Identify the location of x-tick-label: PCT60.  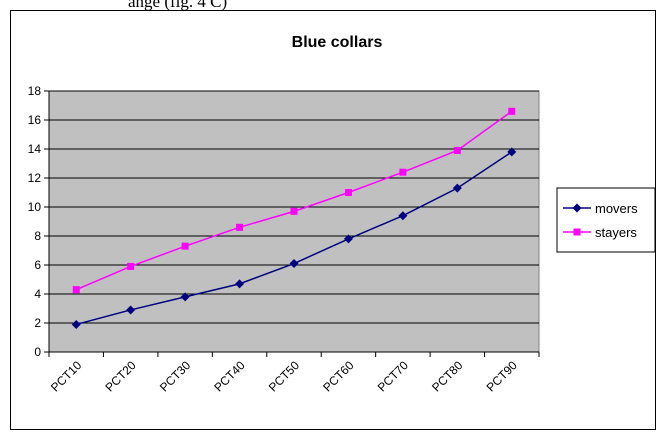
(338, 376).